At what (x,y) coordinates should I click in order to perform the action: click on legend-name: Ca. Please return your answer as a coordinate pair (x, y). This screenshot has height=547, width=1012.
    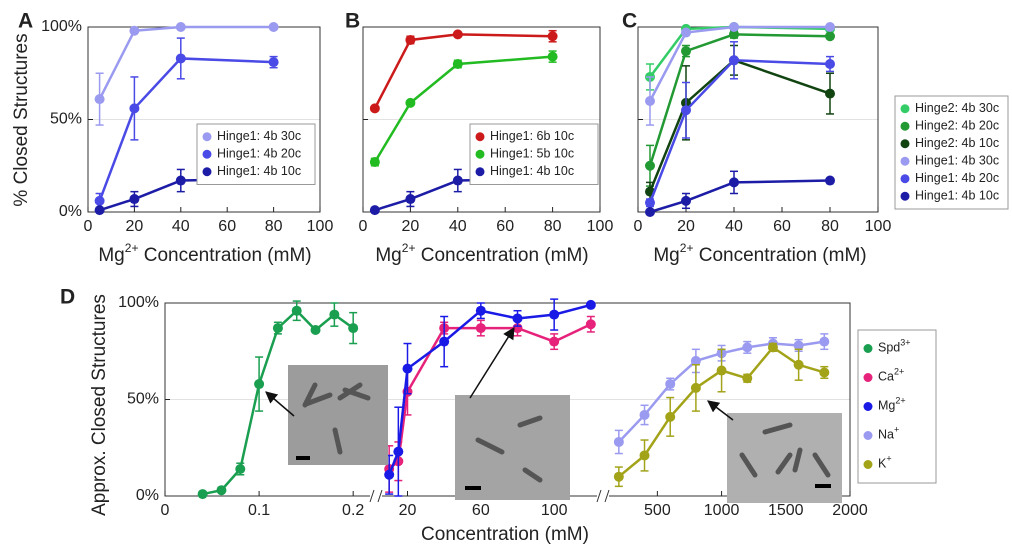
    Looking at the image, I should click on (886, 377).